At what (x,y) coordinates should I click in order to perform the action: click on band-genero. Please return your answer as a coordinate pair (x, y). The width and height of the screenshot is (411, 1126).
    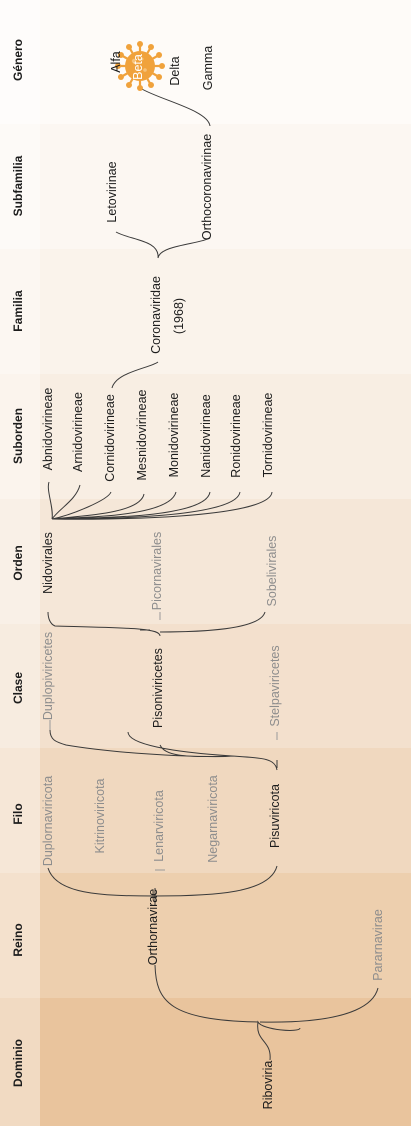
    Looking at the image, I should click on (205, 62).